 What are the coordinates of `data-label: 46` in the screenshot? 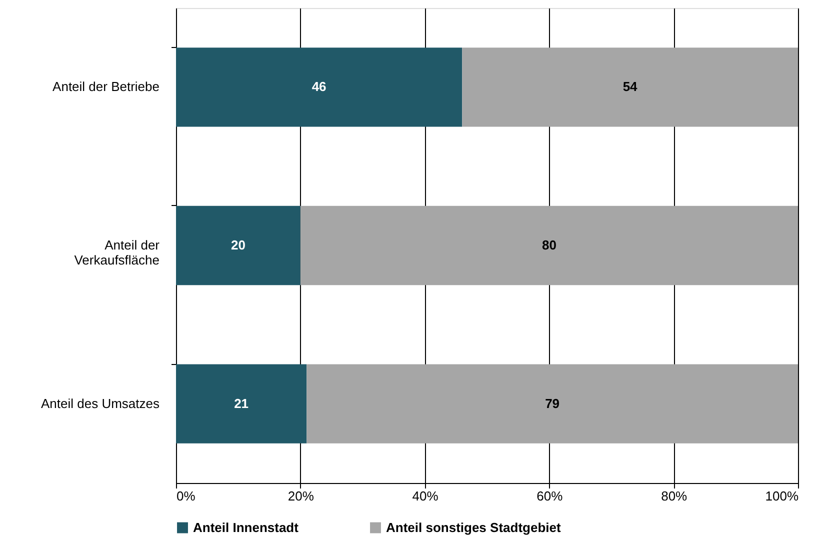 It's located at (319, 86).